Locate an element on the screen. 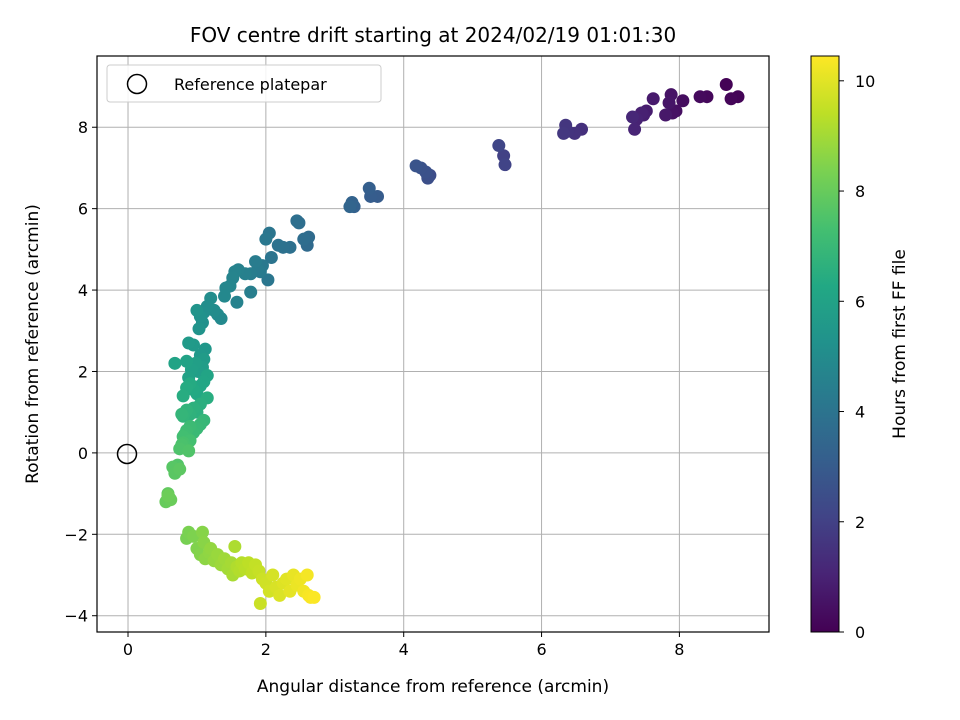 This screenshot has height=720, width=960. colorbar-ticks: 0 2 4 6 8 10 is located at coordinates (857, 357).